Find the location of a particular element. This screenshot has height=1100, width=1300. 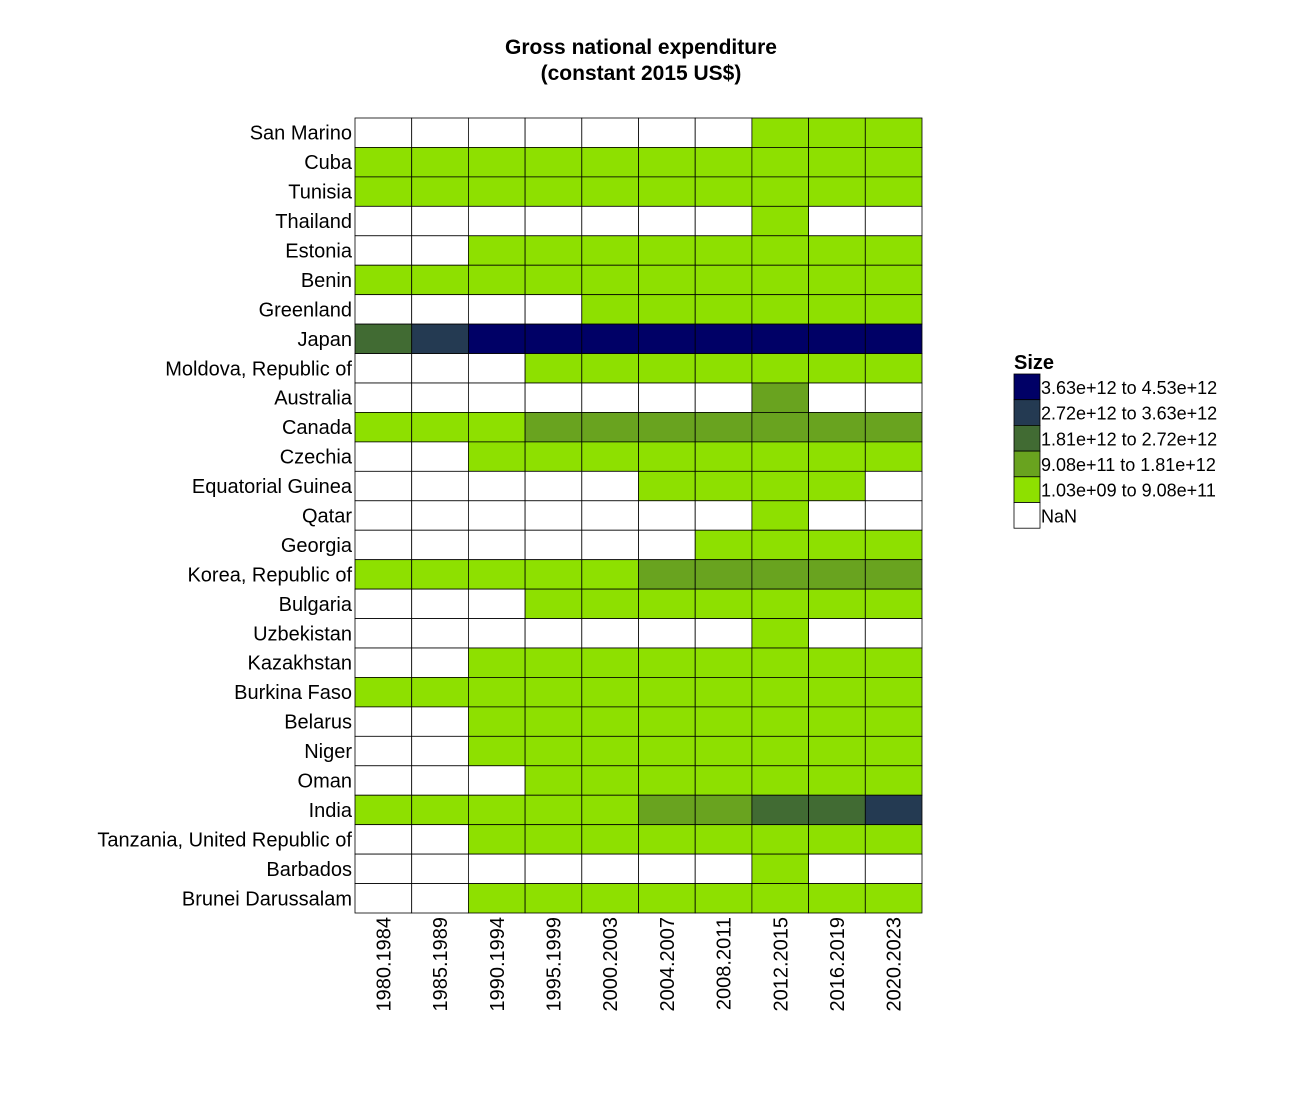

legend-label: 1.03e+09 to 9.08e+11 is located at coordinates (1128, 491).